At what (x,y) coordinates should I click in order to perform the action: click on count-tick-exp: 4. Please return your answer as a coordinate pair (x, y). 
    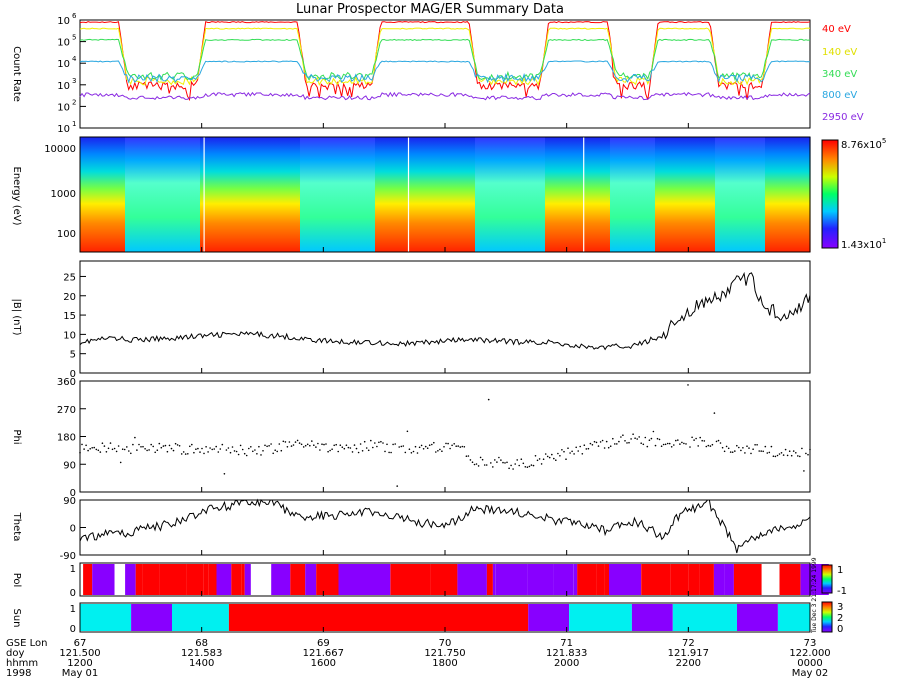
    Looking at the image, I should click on (74, 59).